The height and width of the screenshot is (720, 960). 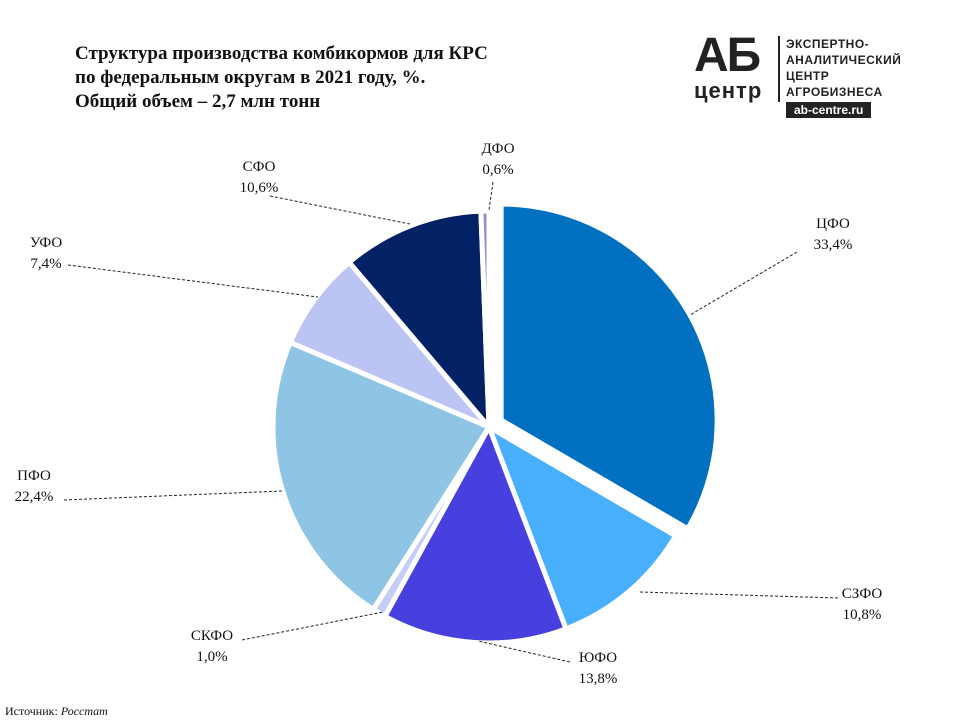 What do you see at coordinates (833, 224) in the screenshot?
I see `slice-label-0: ЦФО` at bounding box center [833, 224].